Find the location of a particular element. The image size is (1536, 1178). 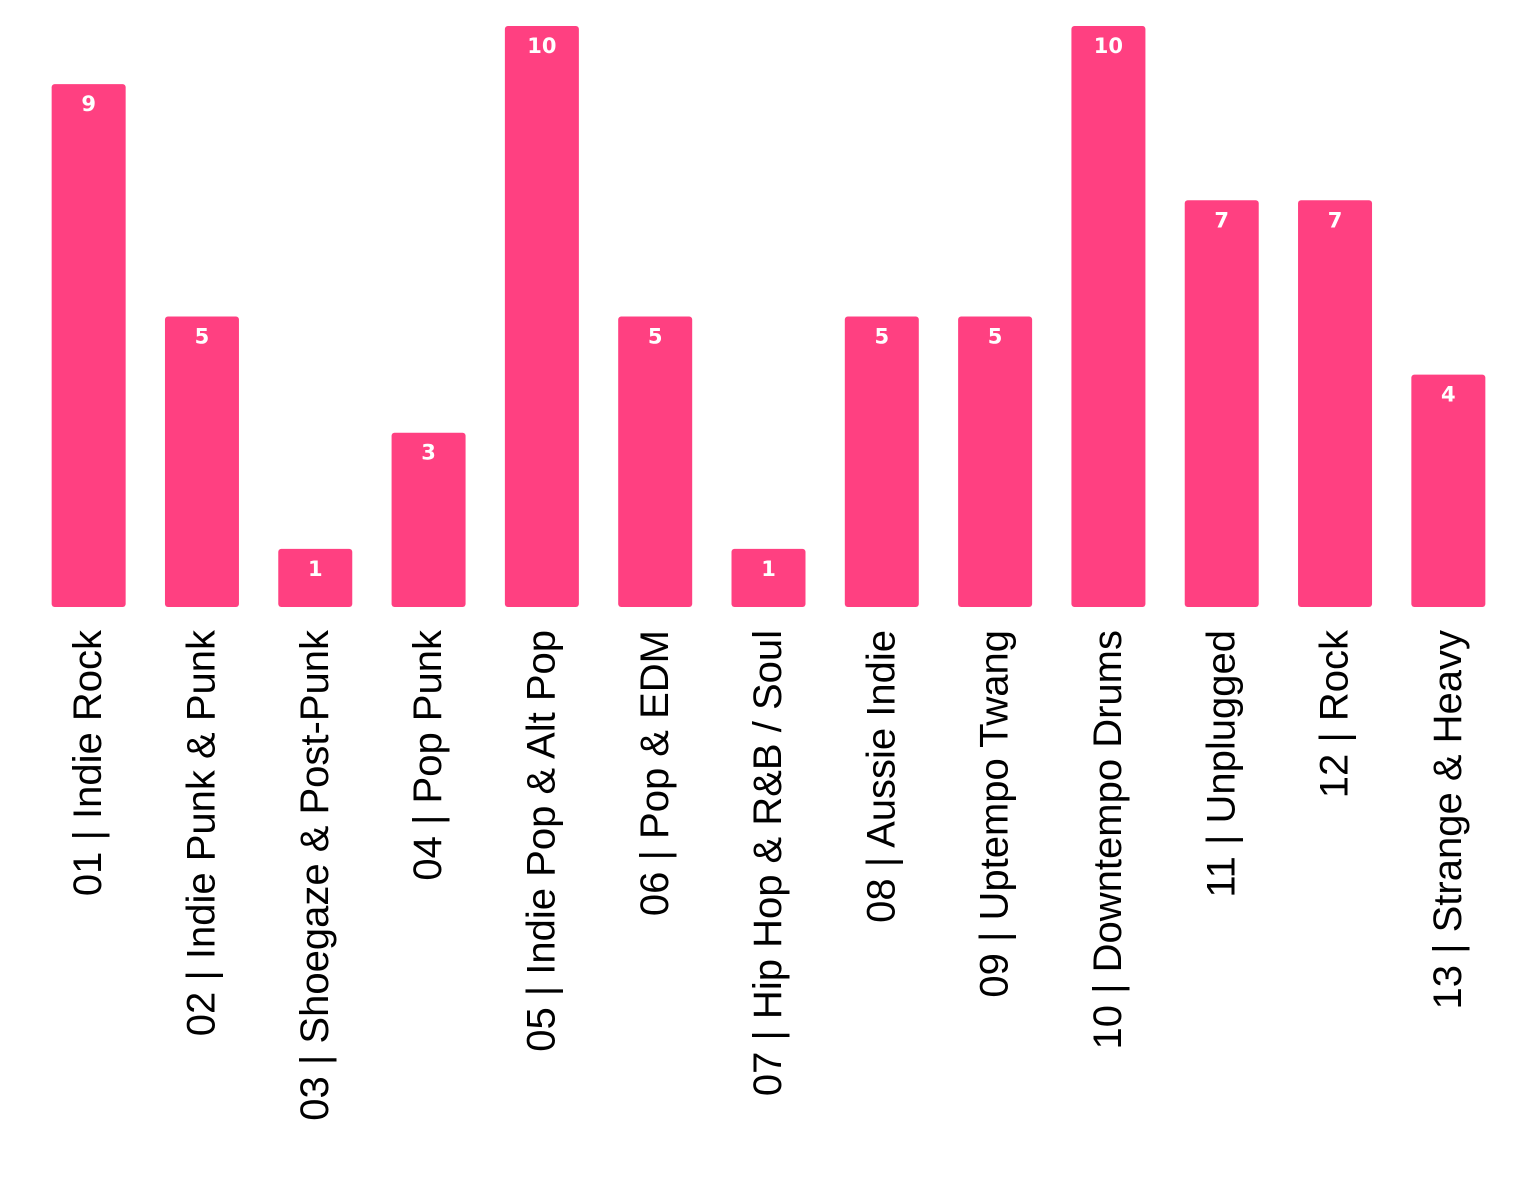

x-tick-label: 13 | Strange & Heavy is located at coordinates (1448, 820).